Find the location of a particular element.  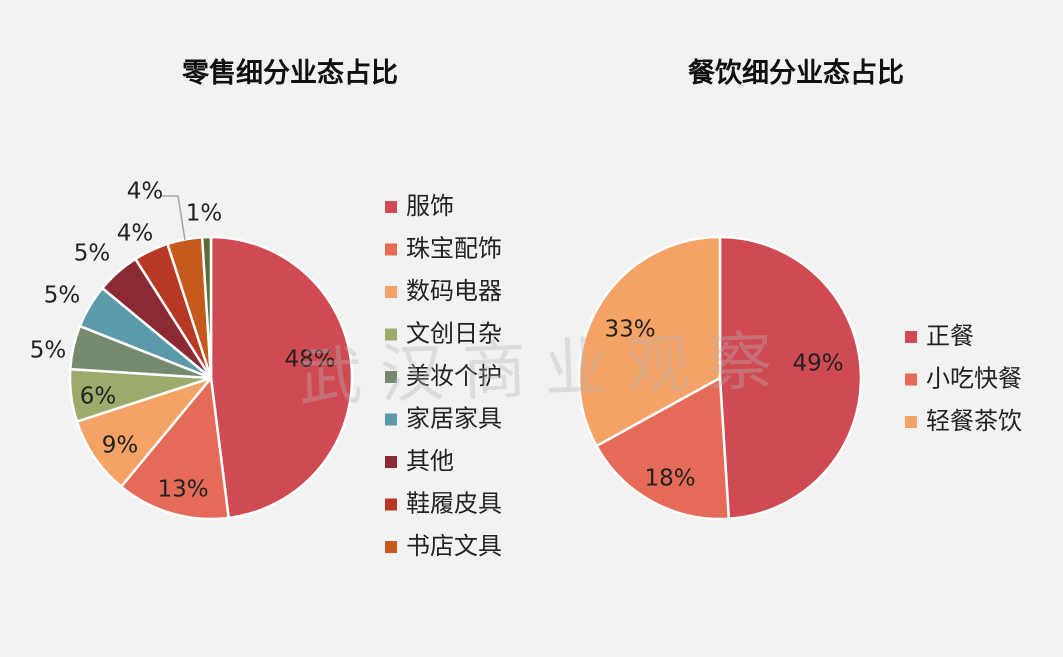

dining-legend-item-2: 轻餐茶饮 is located at coordinates (963, 421).